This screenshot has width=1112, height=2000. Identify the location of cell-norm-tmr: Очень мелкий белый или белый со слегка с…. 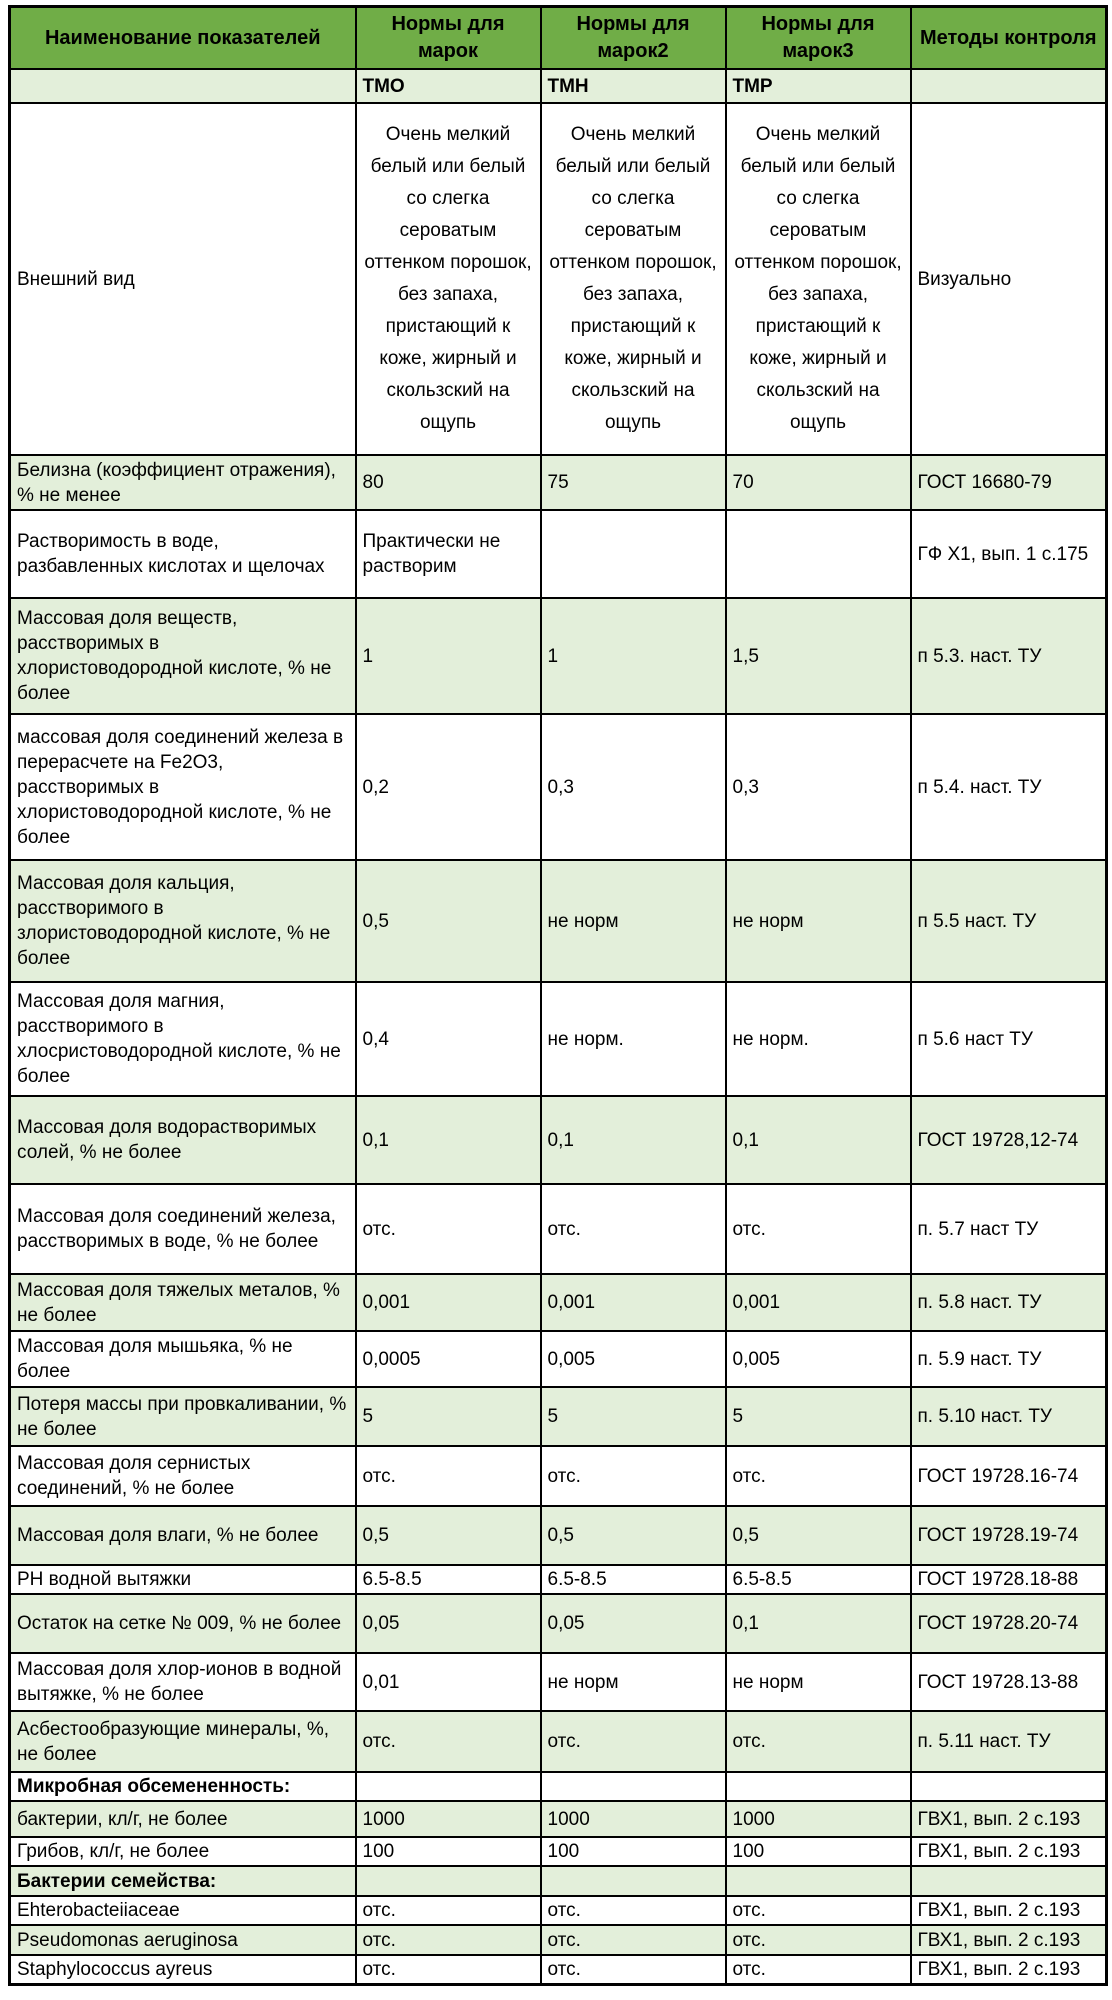
(818, 279).